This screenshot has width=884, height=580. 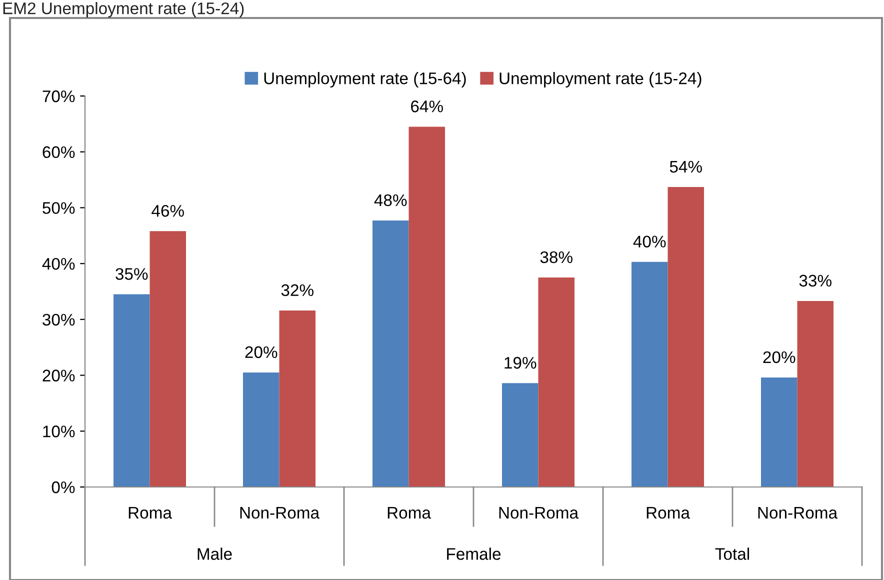 I want to click on data-label: 48%, so click(x=390, y=200).